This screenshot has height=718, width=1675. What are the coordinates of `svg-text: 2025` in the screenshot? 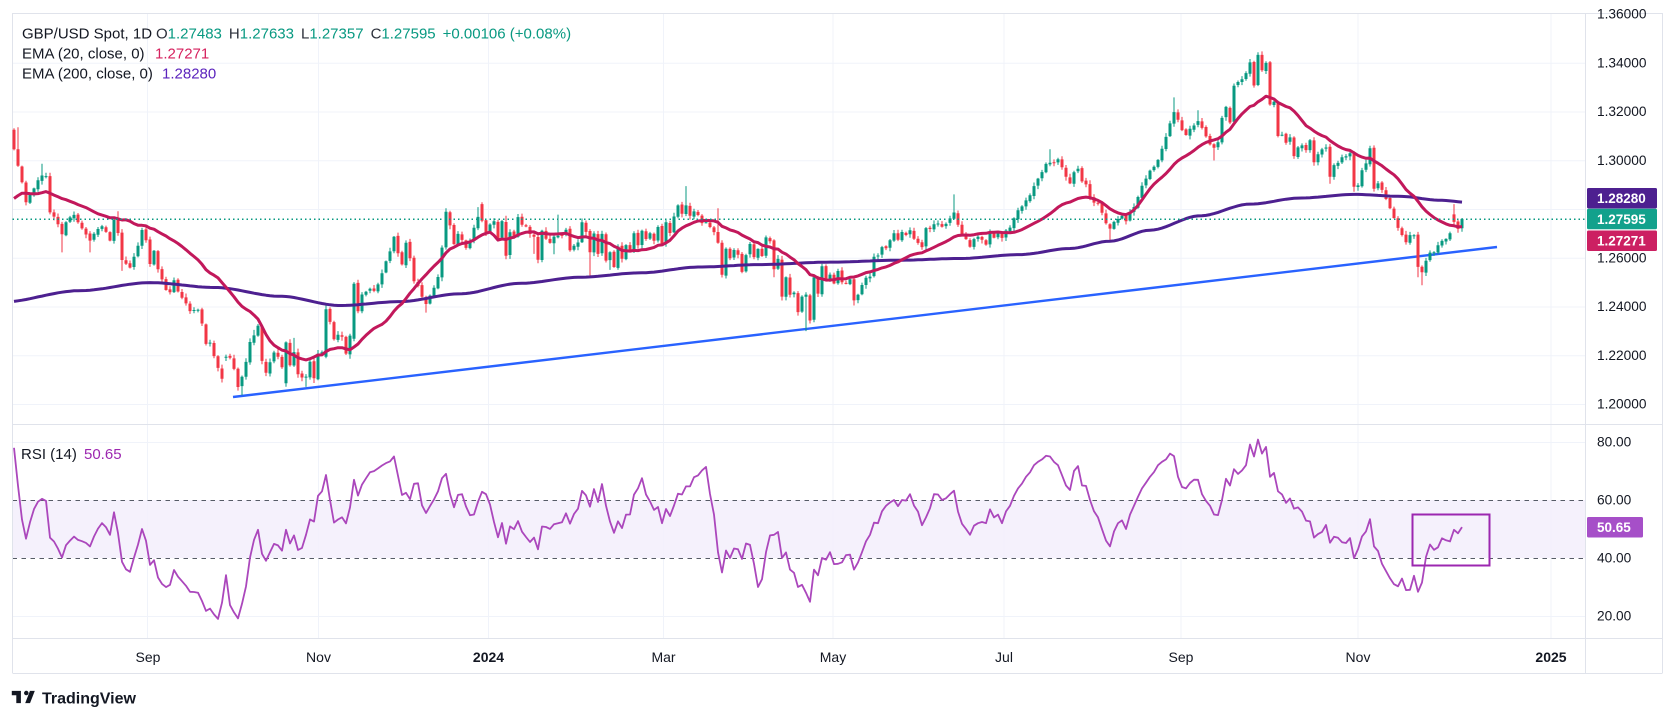 It's located at (1550, 657).